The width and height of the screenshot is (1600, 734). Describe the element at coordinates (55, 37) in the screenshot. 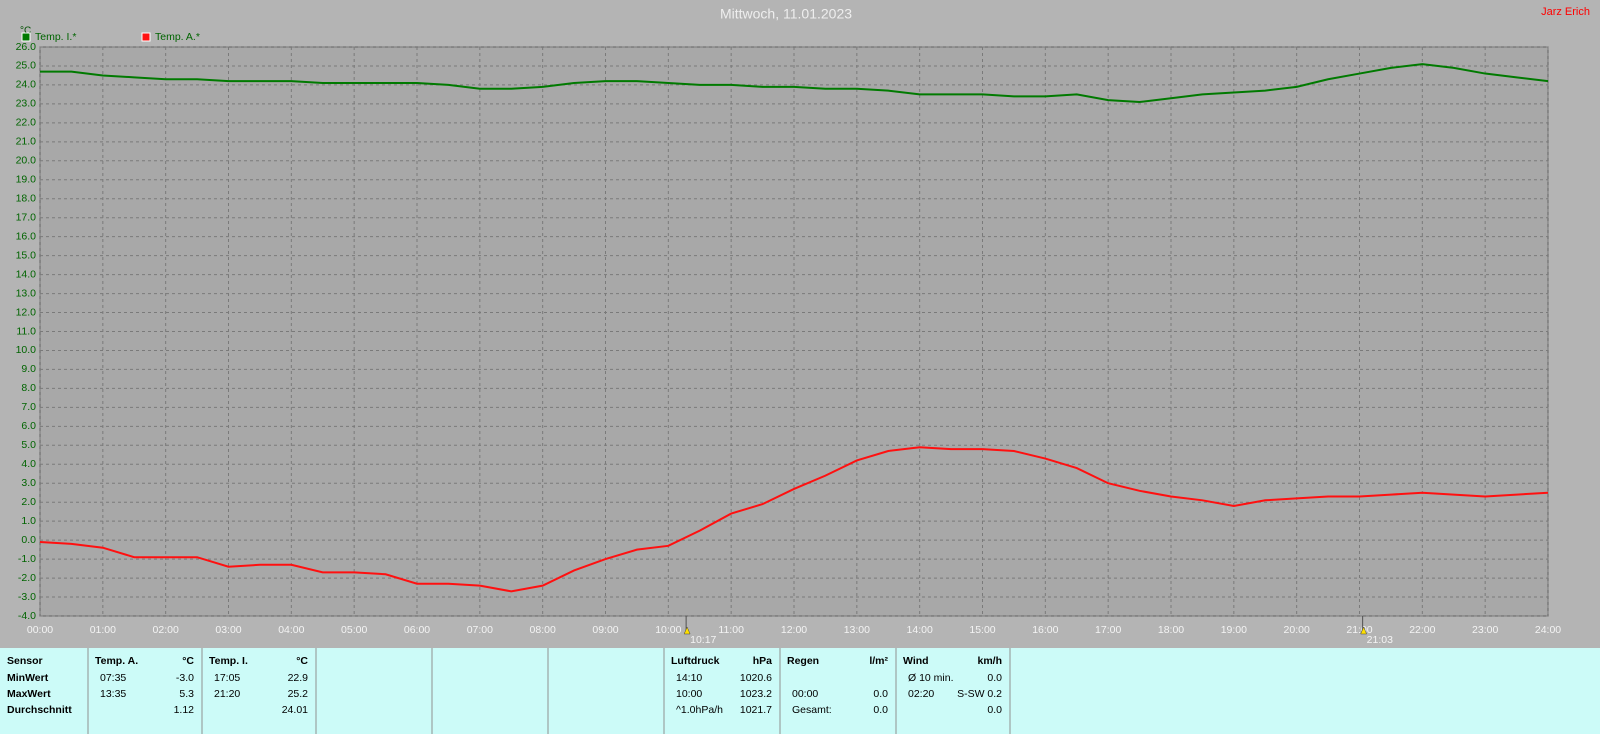

I see `legend-label: Temp. I.*` at that location.